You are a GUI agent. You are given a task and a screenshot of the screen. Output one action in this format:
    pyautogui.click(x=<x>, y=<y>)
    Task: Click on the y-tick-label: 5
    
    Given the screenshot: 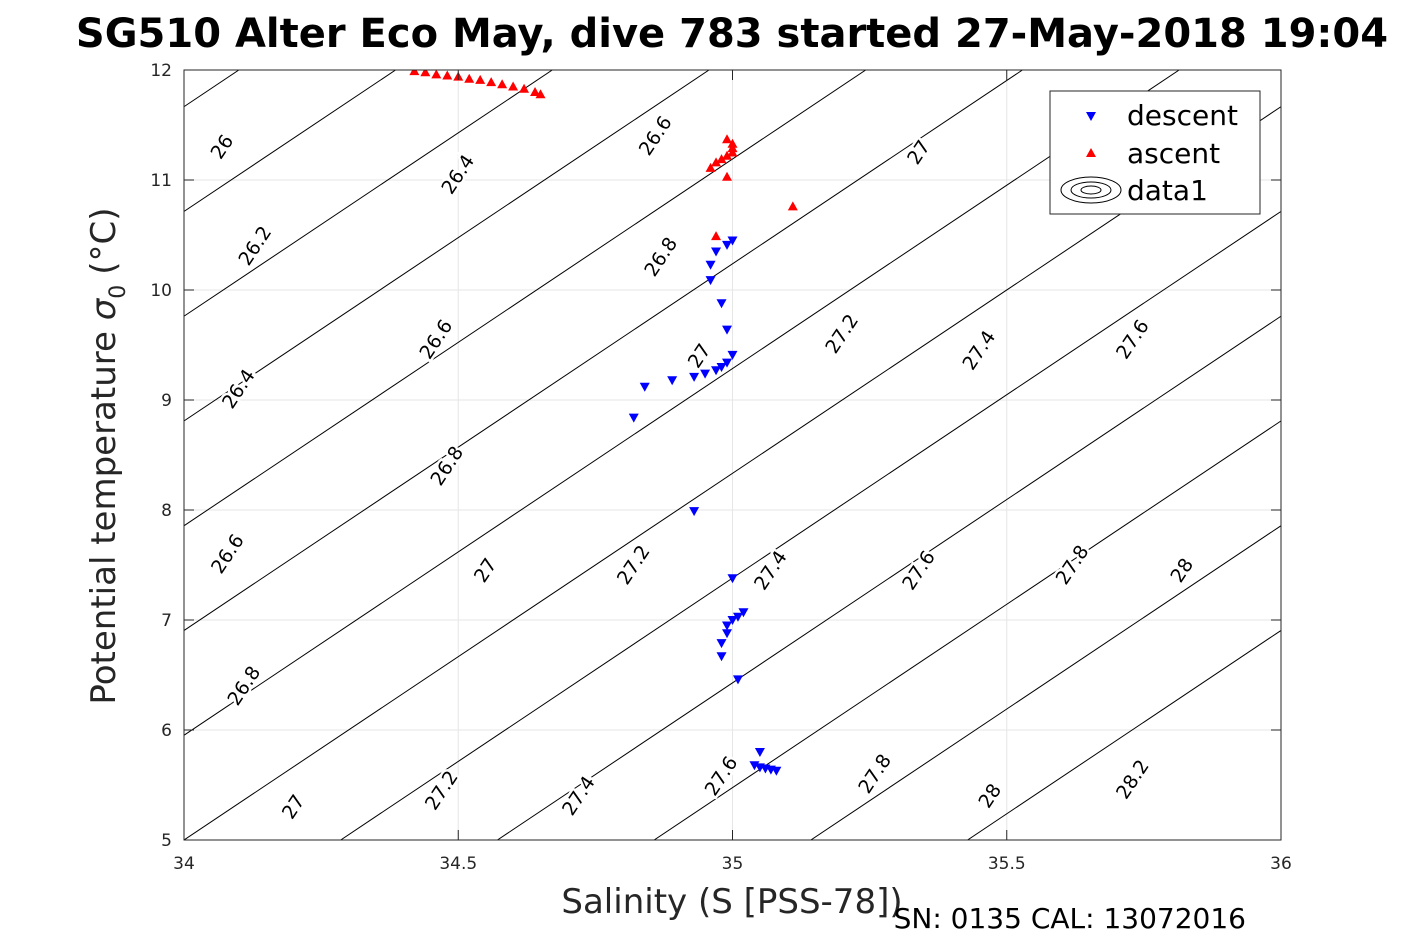 What is the action you would take?
    pyautogui.click(x=166, y=841)
    